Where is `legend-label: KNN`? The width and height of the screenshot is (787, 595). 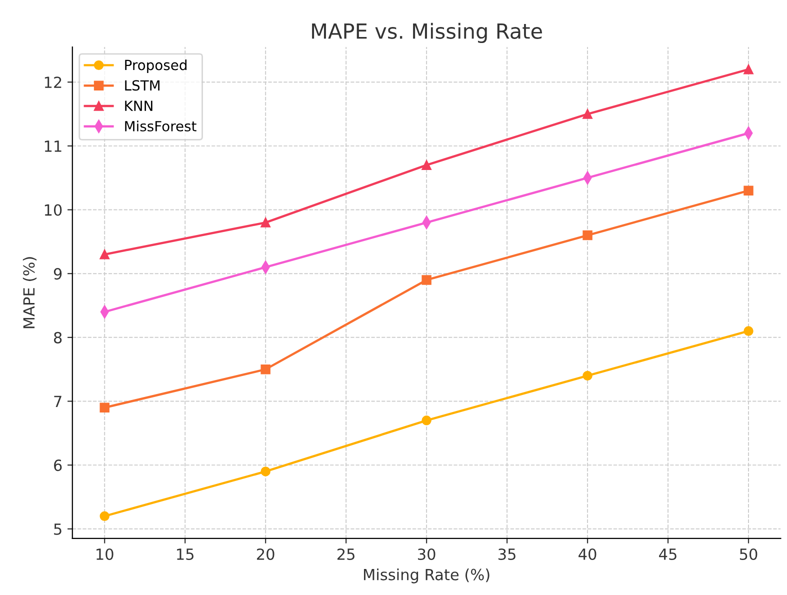 legend-label: KNN is located at coordinates (138, 105).